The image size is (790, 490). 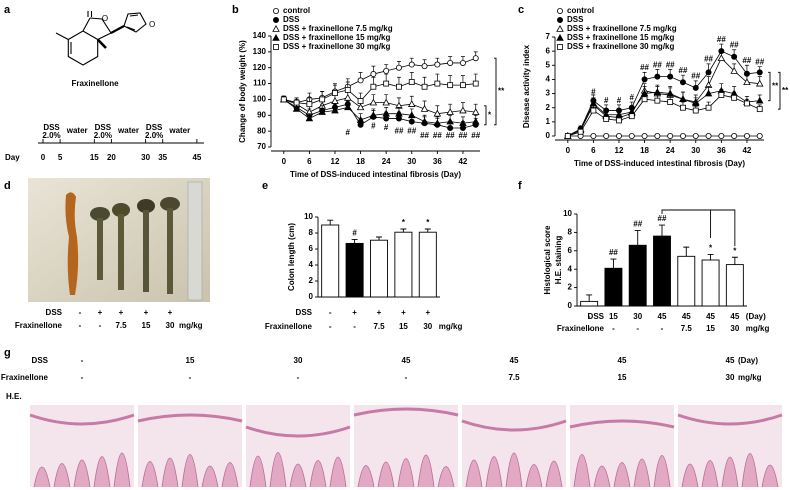 I want to click on y-tick-label: 5, so click(x=548, y=64).